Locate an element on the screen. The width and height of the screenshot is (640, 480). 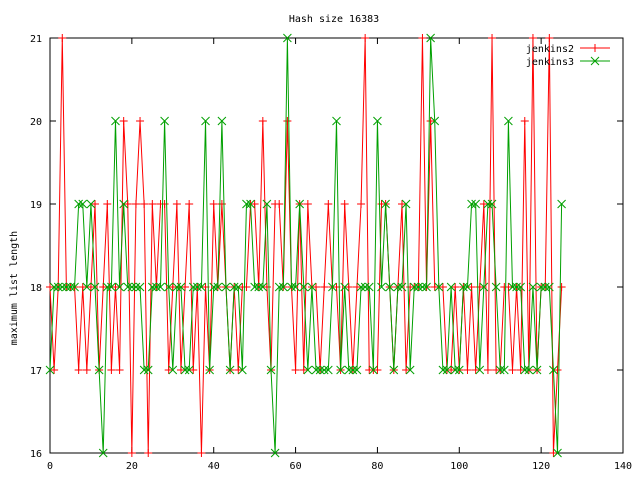
legend: jenkins2 jenkins3 is located at coordinates (568, 56).